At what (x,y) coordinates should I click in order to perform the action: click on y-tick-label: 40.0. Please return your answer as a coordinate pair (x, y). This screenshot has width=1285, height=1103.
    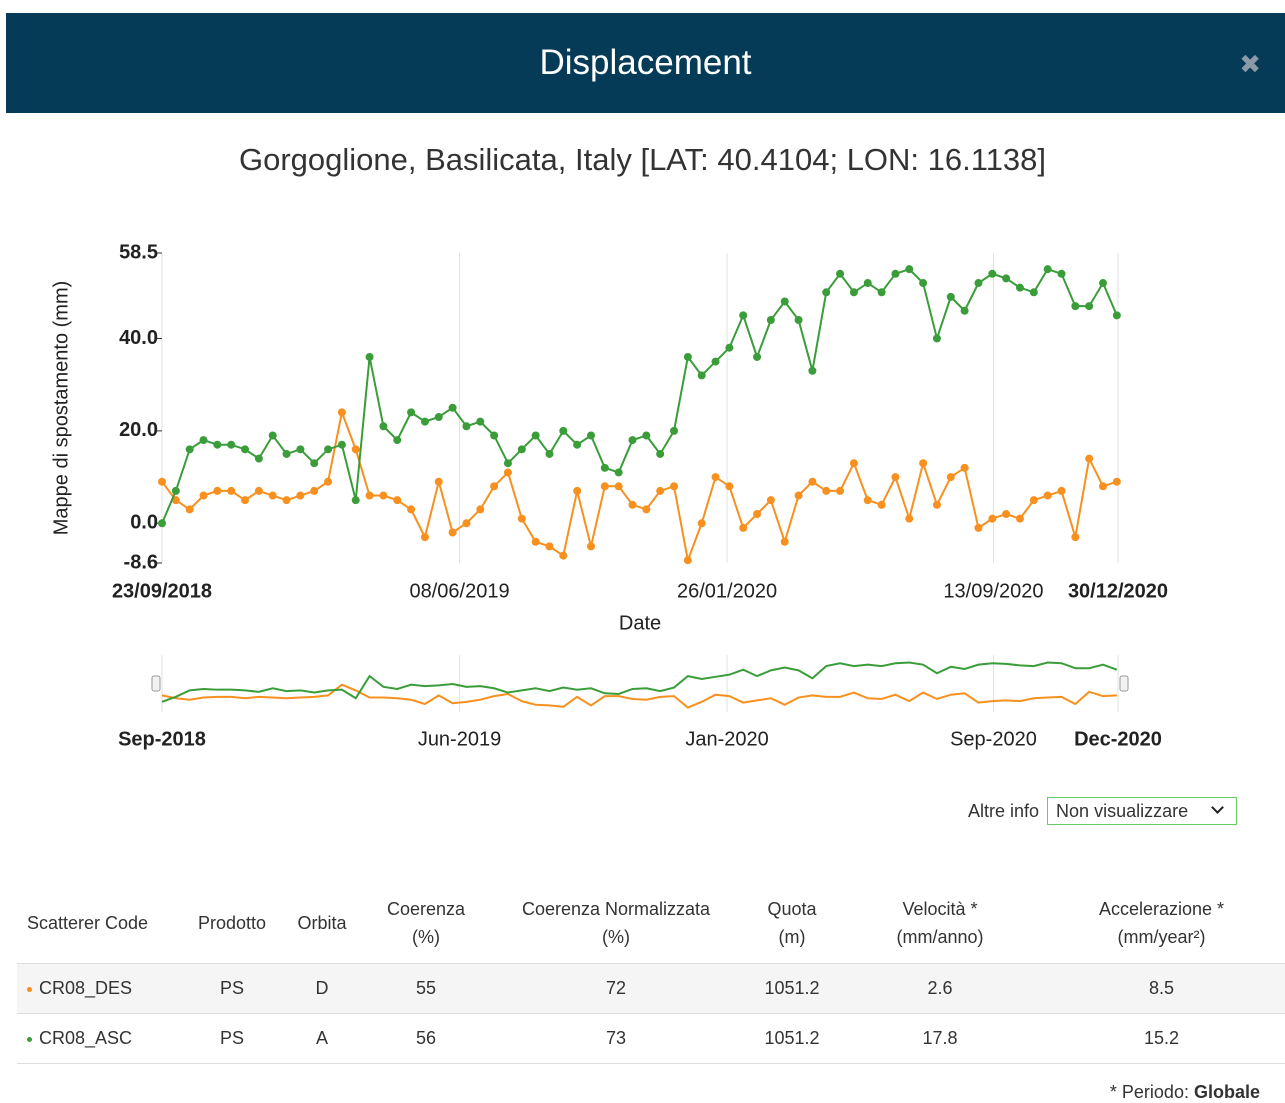
    Looking at the image, I should click on (138, 338).